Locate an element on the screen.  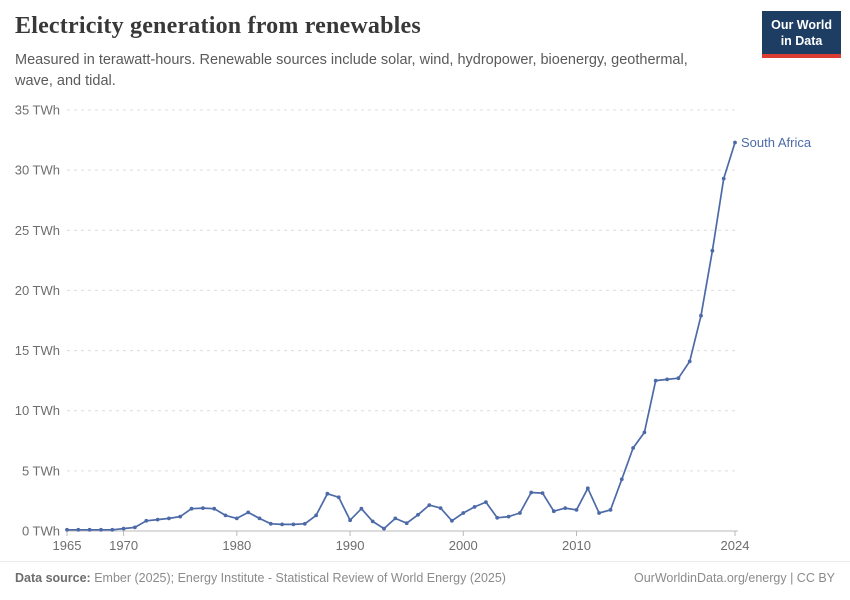
y-axis-label: 25 TWh is located at coordinates (37, 230).